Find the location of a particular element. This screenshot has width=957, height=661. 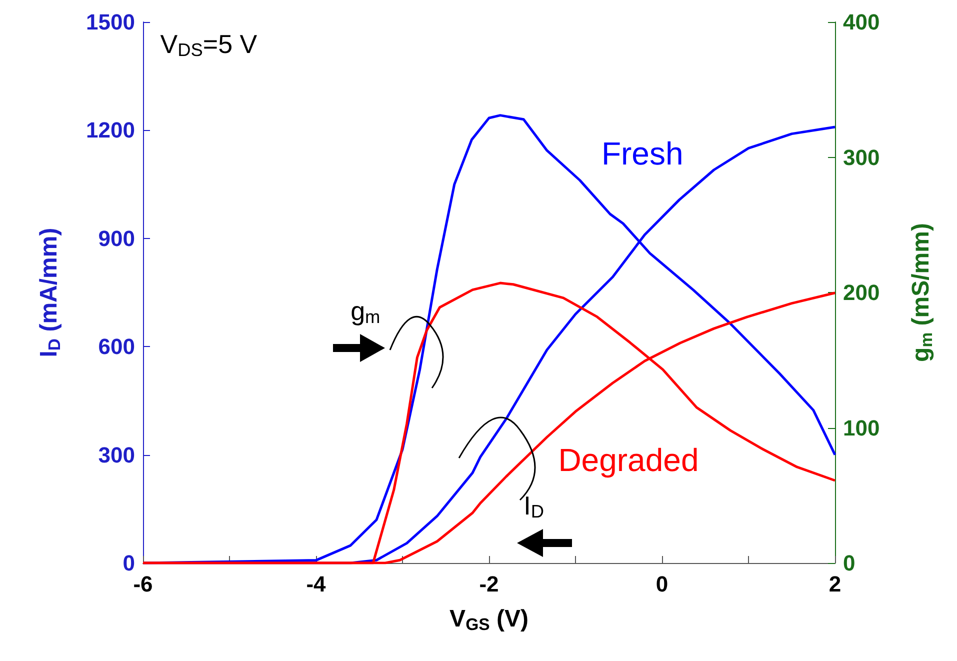

y-tick-label: 900 is located at coordinates (116, 238).